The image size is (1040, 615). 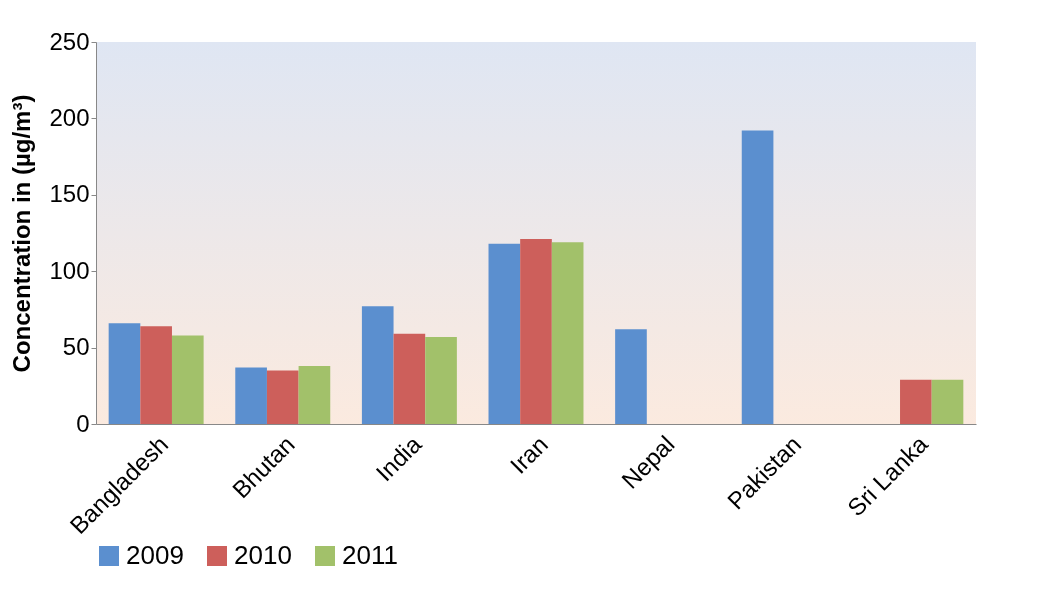 I want to click on y-tick-label: 100, so click(x=69, y=270).